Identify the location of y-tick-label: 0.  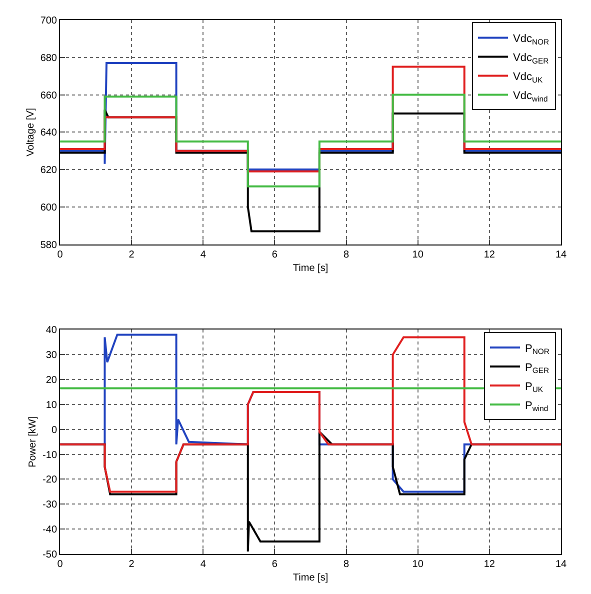
(54, 430).